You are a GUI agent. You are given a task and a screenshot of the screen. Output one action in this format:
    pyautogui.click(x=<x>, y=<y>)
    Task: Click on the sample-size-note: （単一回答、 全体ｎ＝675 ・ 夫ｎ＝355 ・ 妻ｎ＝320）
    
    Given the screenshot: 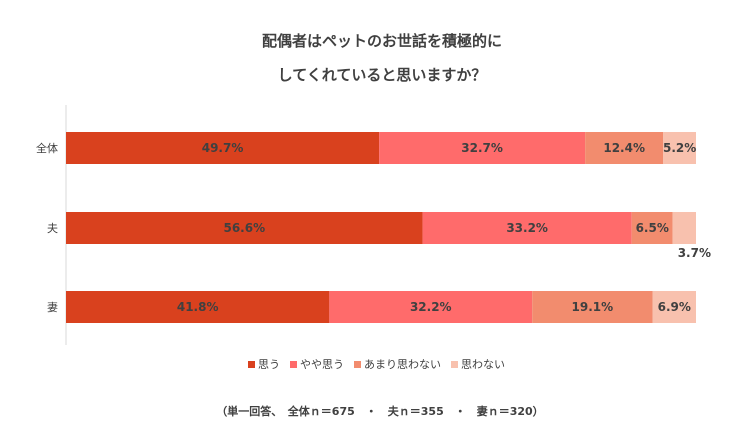 What is the action you would take?
    pyautogui.click(x=379, y=411)
    